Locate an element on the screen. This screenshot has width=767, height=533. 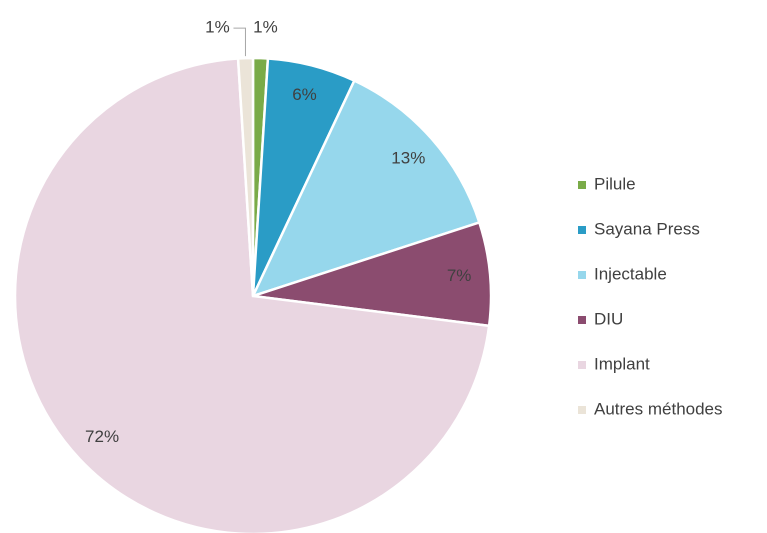
leader-line is located at coordinates (239, 42).